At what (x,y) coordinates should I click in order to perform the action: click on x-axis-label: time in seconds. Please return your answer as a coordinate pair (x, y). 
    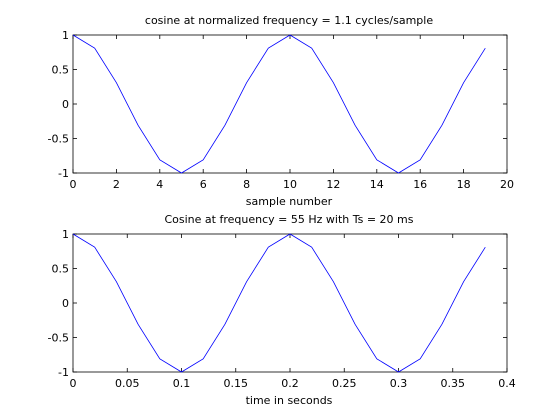
    Looking at the image, I should click on (289, 400).